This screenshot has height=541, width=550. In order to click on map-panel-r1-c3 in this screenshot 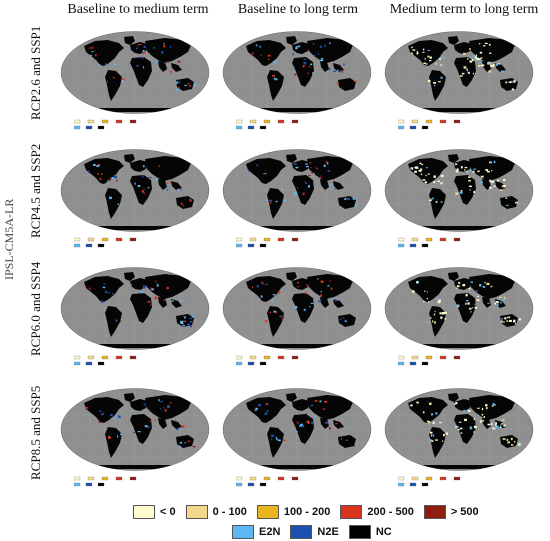, I will do `click(459, 74)`.